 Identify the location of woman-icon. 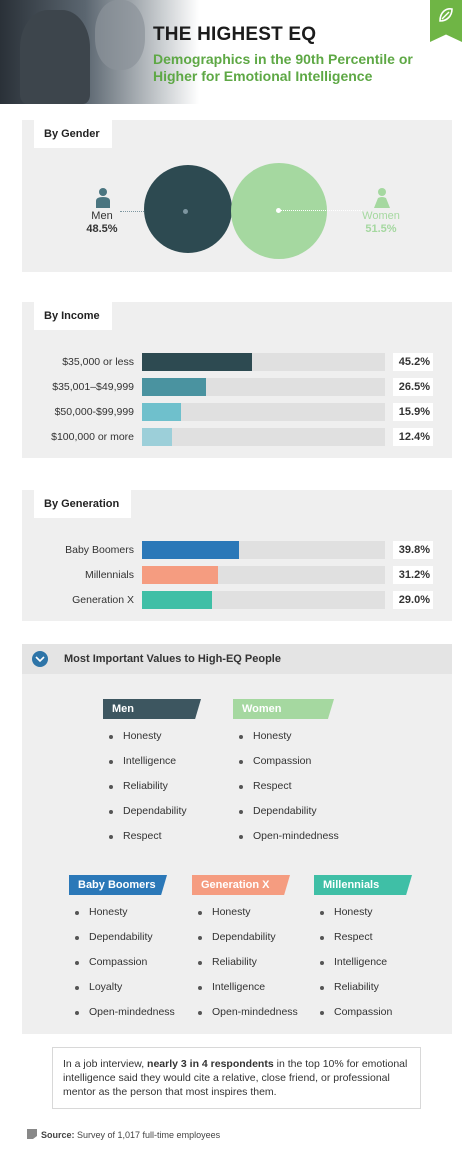
(382, 198).